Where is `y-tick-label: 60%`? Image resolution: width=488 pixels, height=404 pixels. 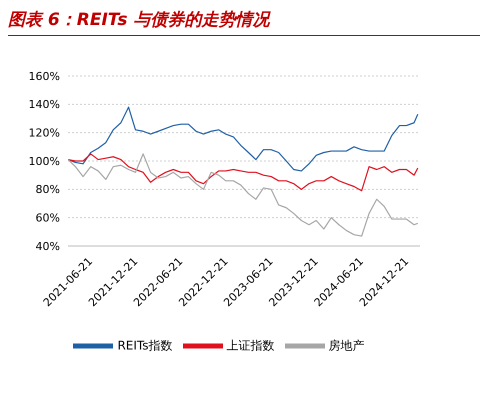
y-tick-label: 60% is located at coordinates (48, 218).